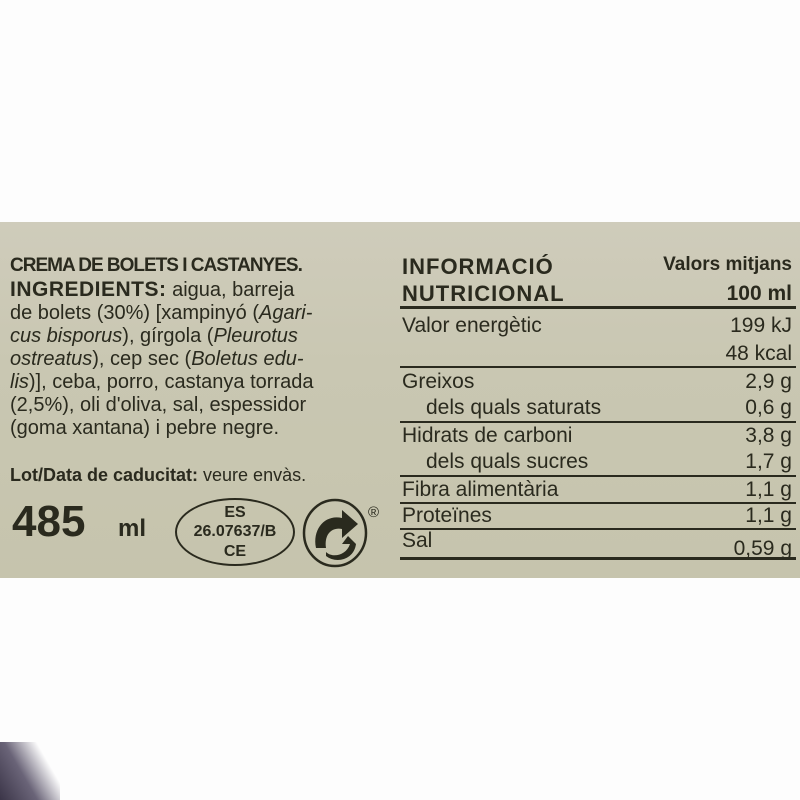  Describe the element at coordinates (158, 405) in the screenshot. I see `ingredients-line-6: (2,5%), oli d'oliva, sal, espessidor` at that location.